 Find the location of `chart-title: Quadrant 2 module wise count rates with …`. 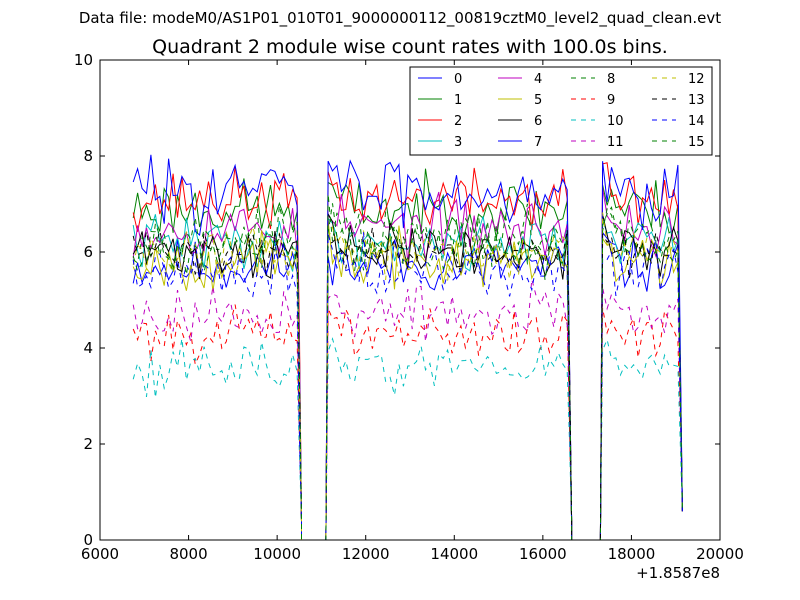

chart-title: Quadrant 2 module wise count rates with … is located at coordinates (410, 47).